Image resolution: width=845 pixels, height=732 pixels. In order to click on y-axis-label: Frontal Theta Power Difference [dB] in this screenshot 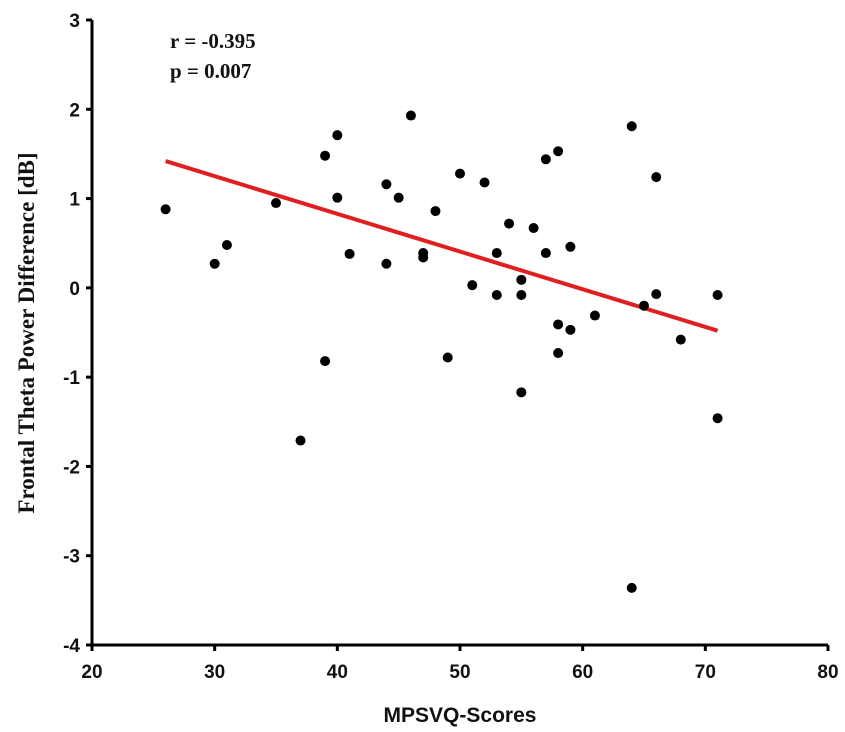, I will do `click(26, 332)`.